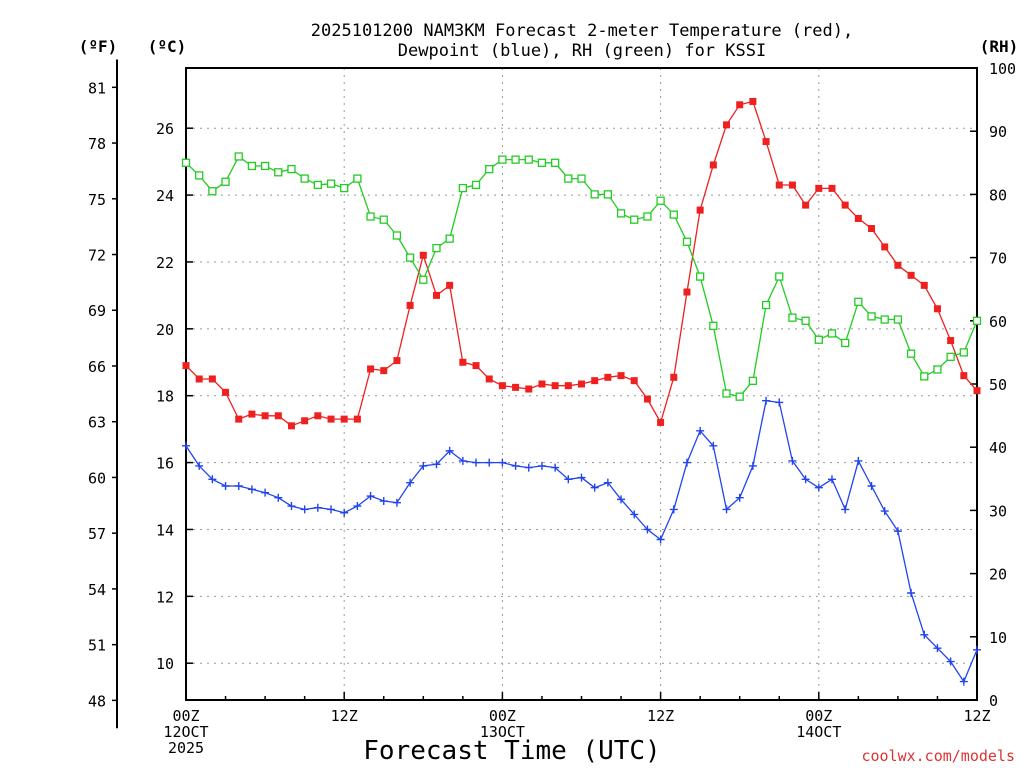  What do you see at coordinates (165, 464) in the screenshot?
I see `celsius-tick-label: 16` at bounding box center [165, 464].